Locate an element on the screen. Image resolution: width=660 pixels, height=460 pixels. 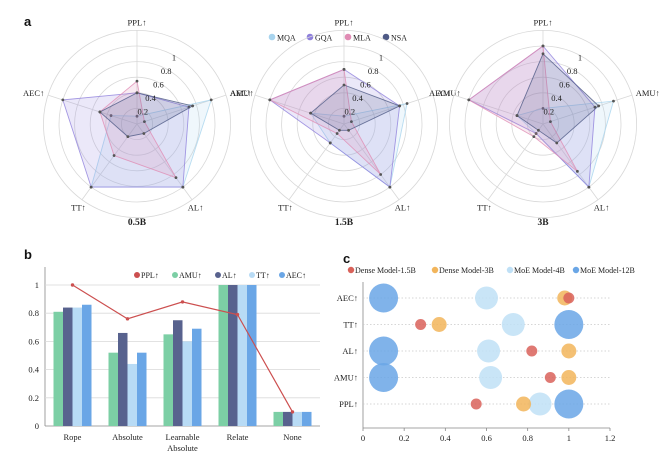
legend-marker-nsa is located at coordinates (386, 37).